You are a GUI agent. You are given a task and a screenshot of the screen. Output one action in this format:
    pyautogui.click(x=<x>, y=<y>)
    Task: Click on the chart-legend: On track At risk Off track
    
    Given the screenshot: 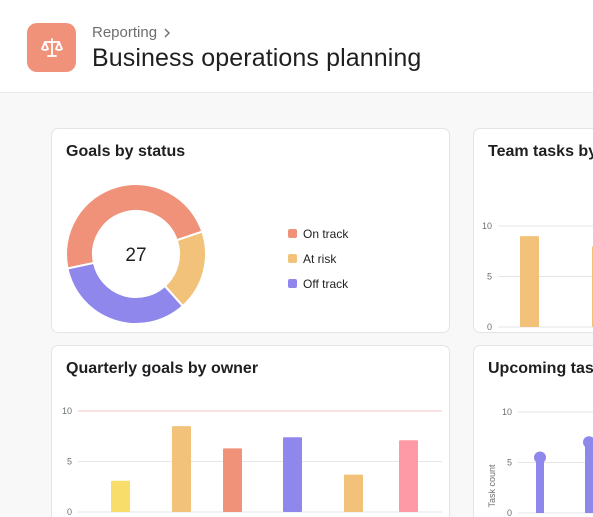 What is the action you would take?
    pyautogui.click(x=318, y=258)
    